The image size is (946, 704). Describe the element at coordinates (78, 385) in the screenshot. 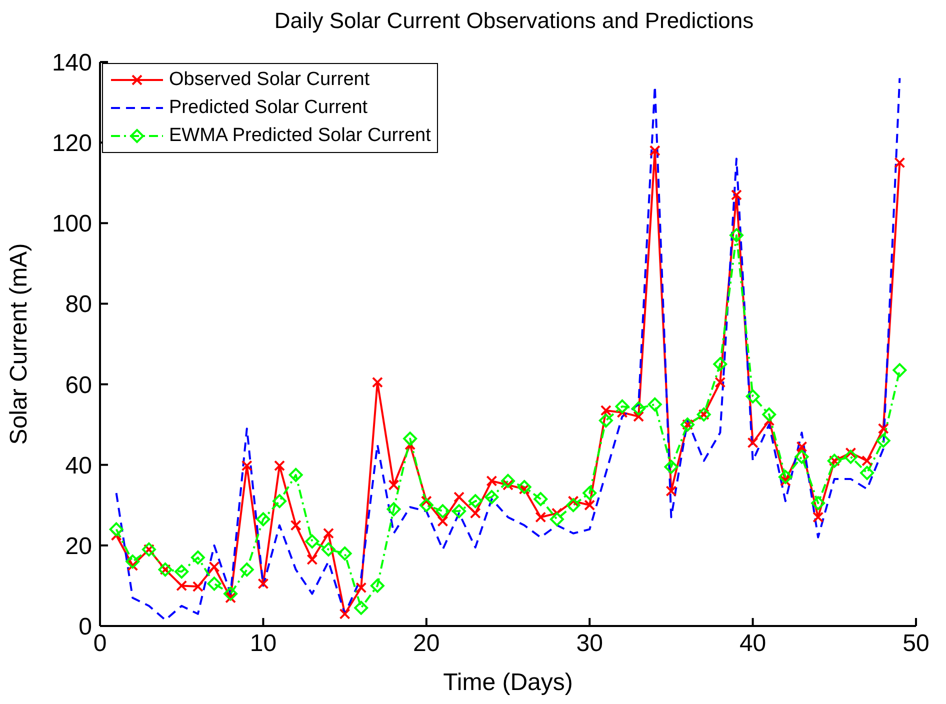

I see `y-tick-label: 60` at that location.